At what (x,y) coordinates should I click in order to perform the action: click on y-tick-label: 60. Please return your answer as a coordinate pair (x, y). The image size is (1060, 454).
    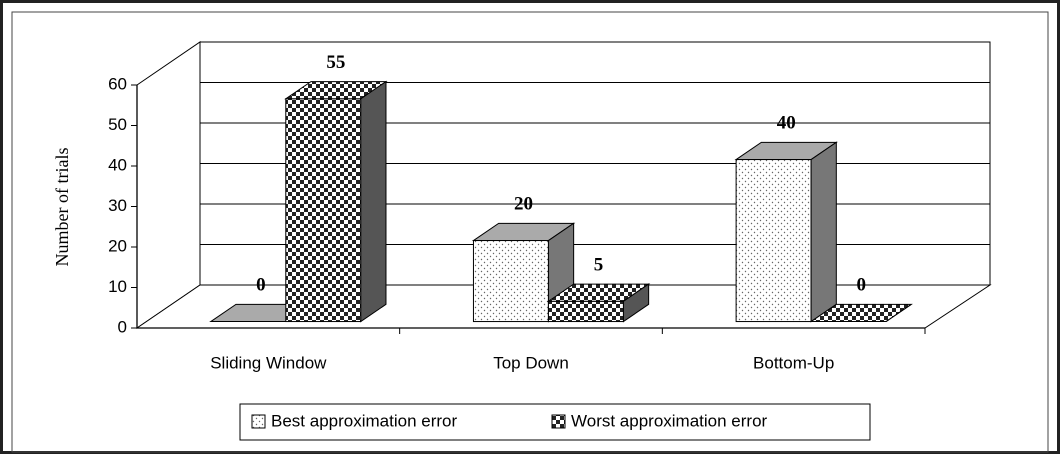
    Looking at the image, I should click on (117, 83).